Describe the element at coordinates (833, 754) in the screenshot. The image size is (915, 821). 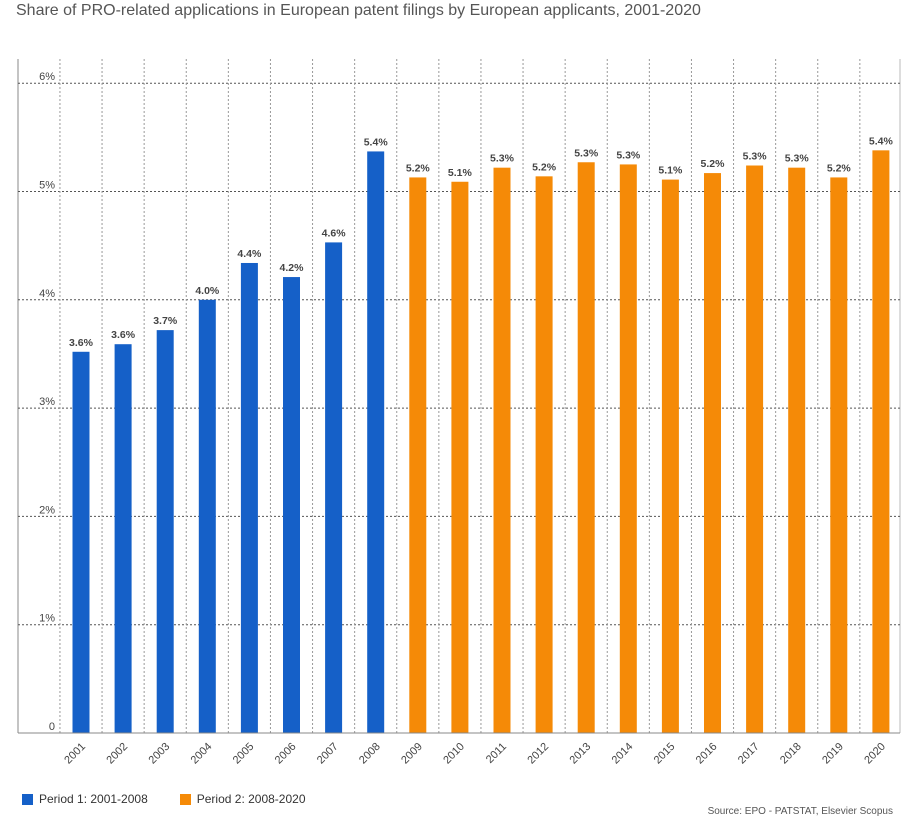
I see `x-tick-label-2019: 2019` at that location.